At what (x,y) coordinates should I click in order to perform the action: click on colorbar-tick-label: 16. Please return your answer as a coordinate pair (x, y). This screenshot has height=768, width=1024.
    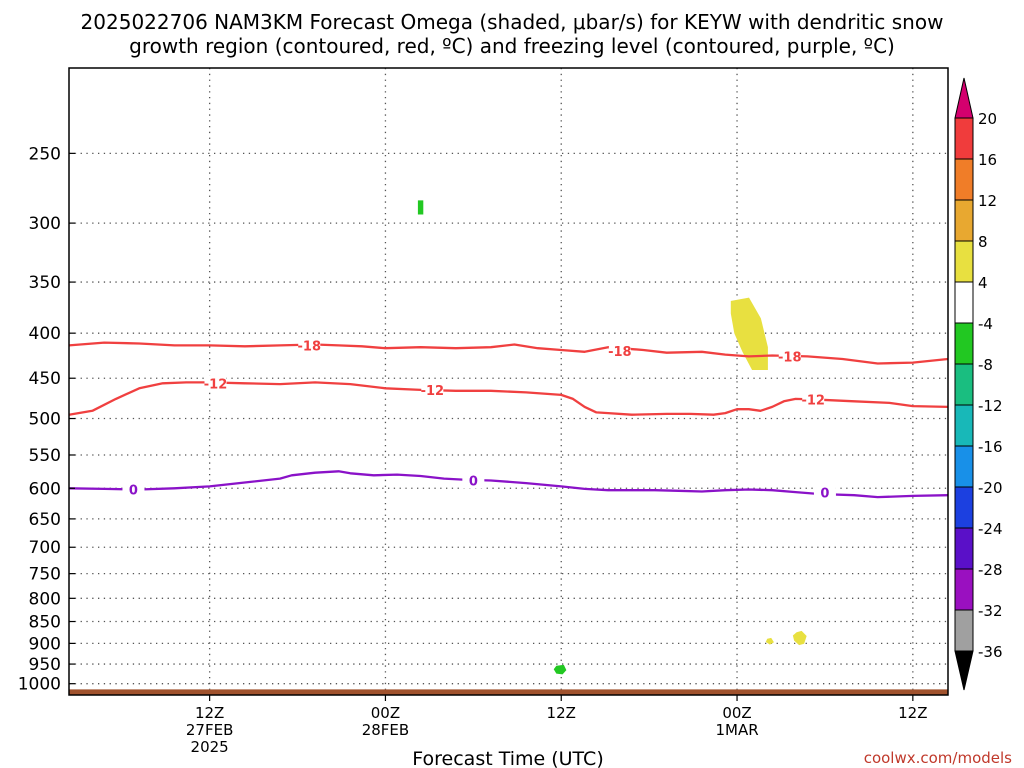
    Looking at the image, I should click on (987, 160).